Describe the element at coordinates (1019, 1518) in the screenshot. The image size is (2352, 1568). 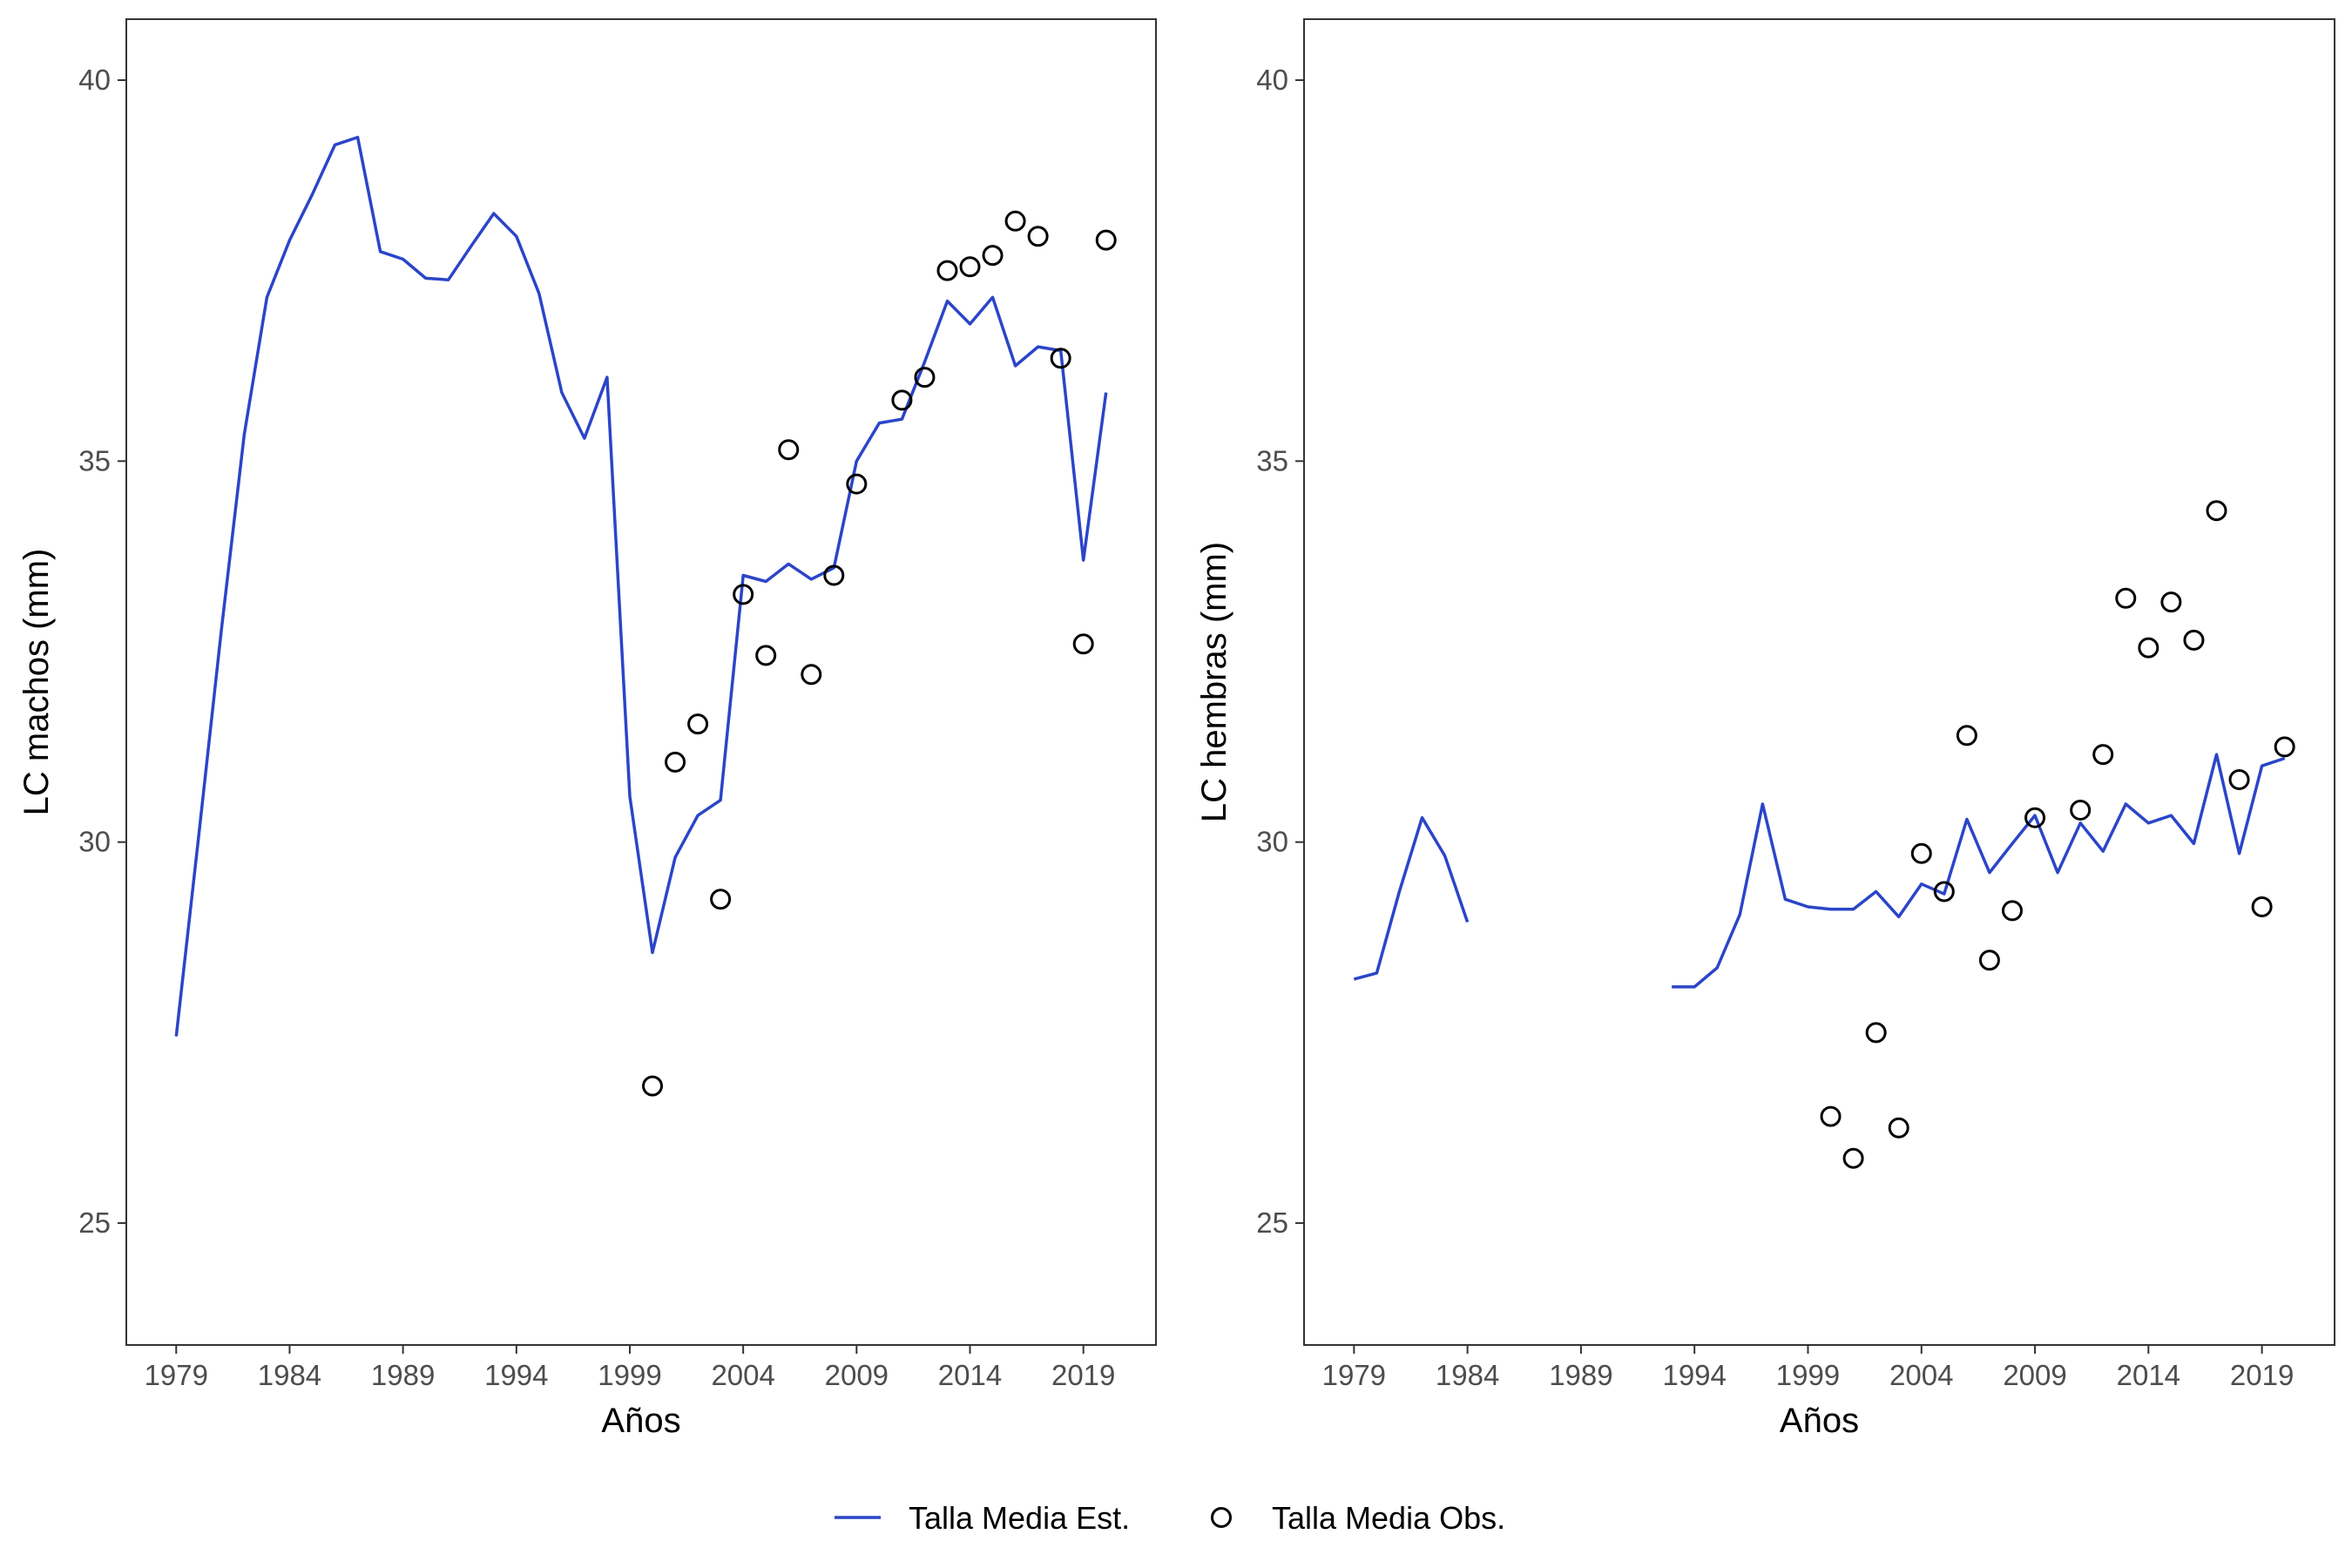
I see `legend-line-label: Talla Media Est.` at that location.